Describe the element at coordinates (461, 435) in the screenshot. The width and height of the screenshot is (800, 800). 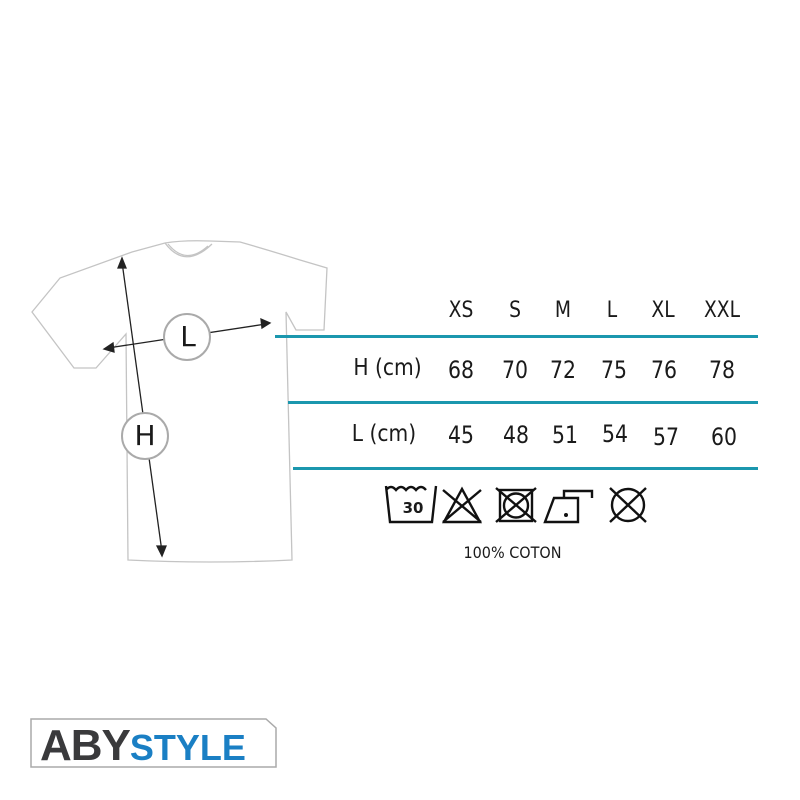
I see `table-cell: 45` at that location.